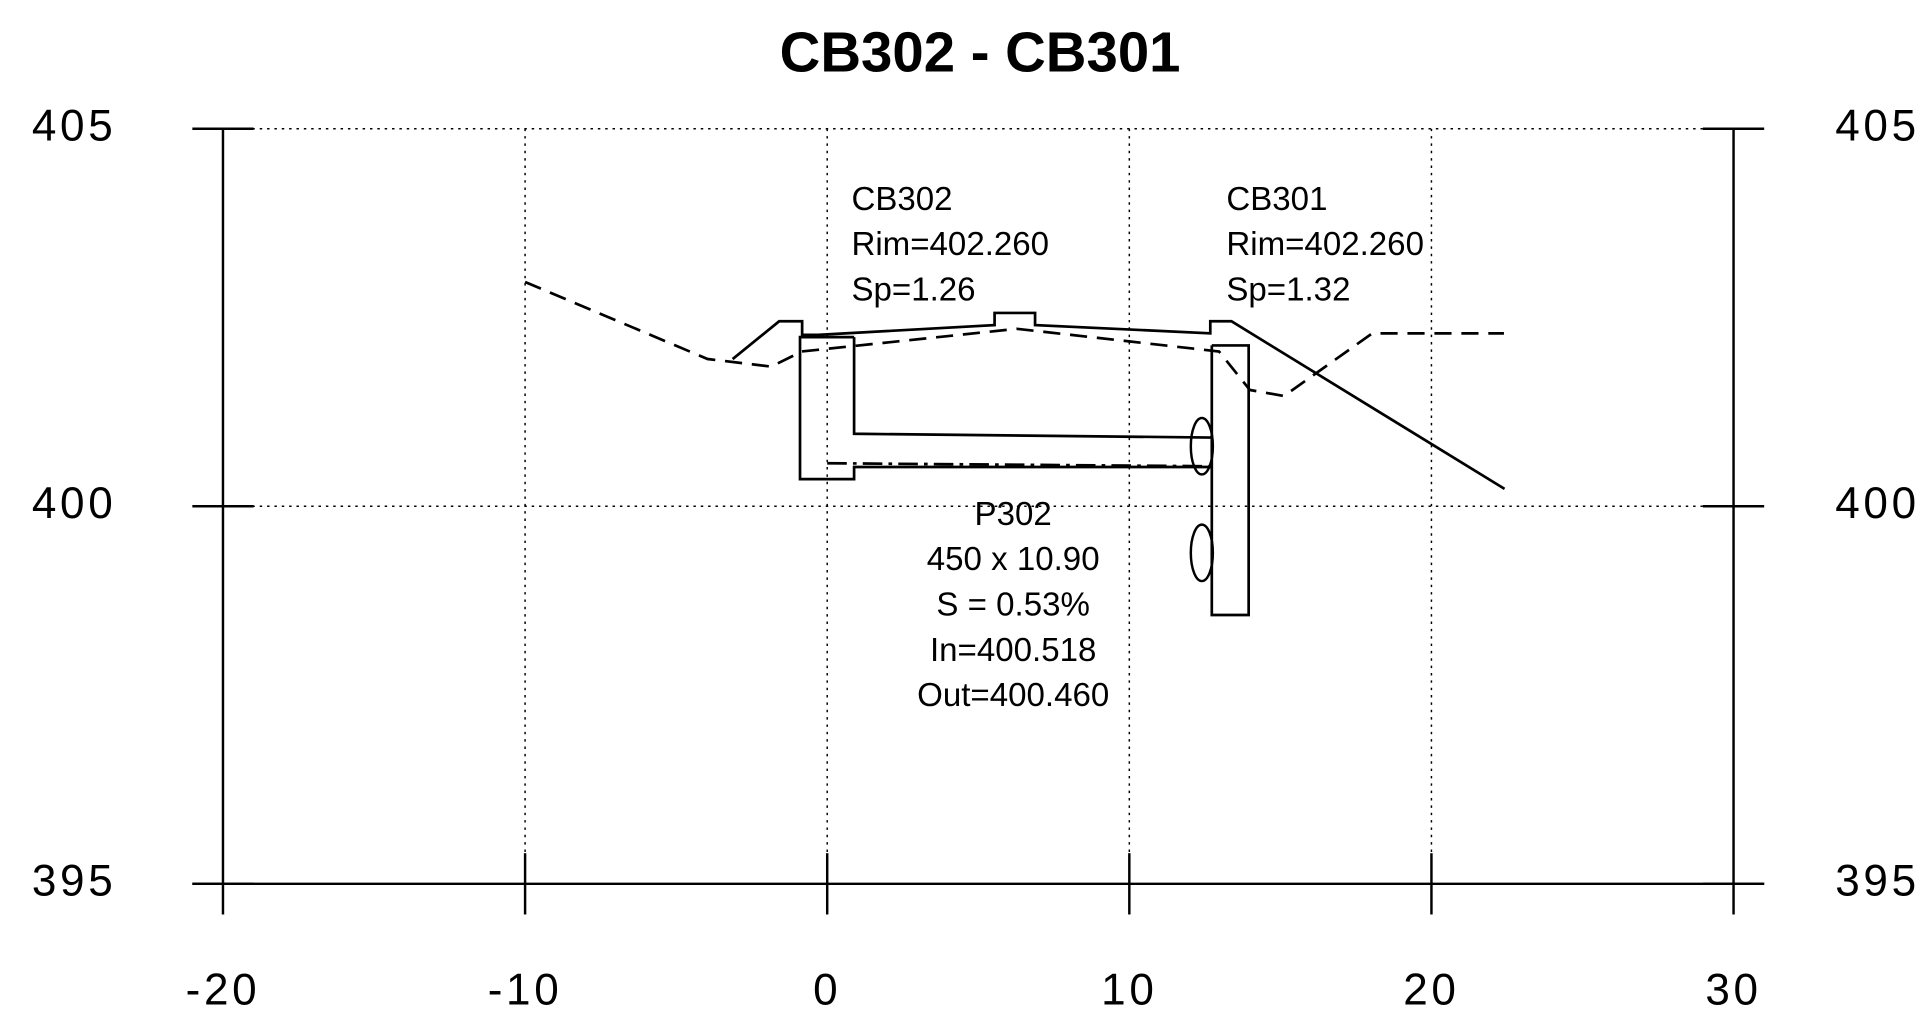  I want to click on pipe-section, so click(1202, 553).